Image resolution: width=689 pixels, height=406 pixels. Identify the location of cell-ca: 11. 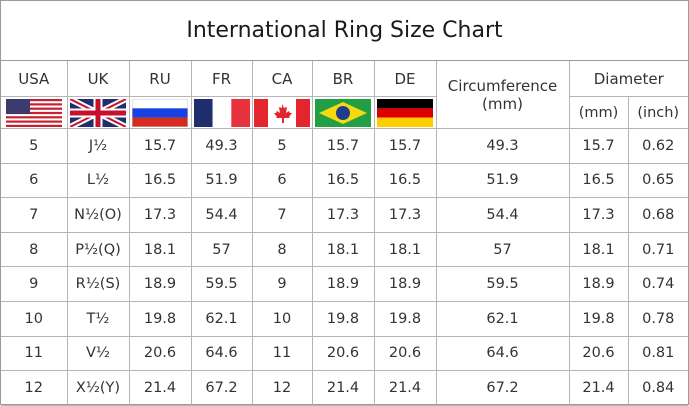
(282, 353).